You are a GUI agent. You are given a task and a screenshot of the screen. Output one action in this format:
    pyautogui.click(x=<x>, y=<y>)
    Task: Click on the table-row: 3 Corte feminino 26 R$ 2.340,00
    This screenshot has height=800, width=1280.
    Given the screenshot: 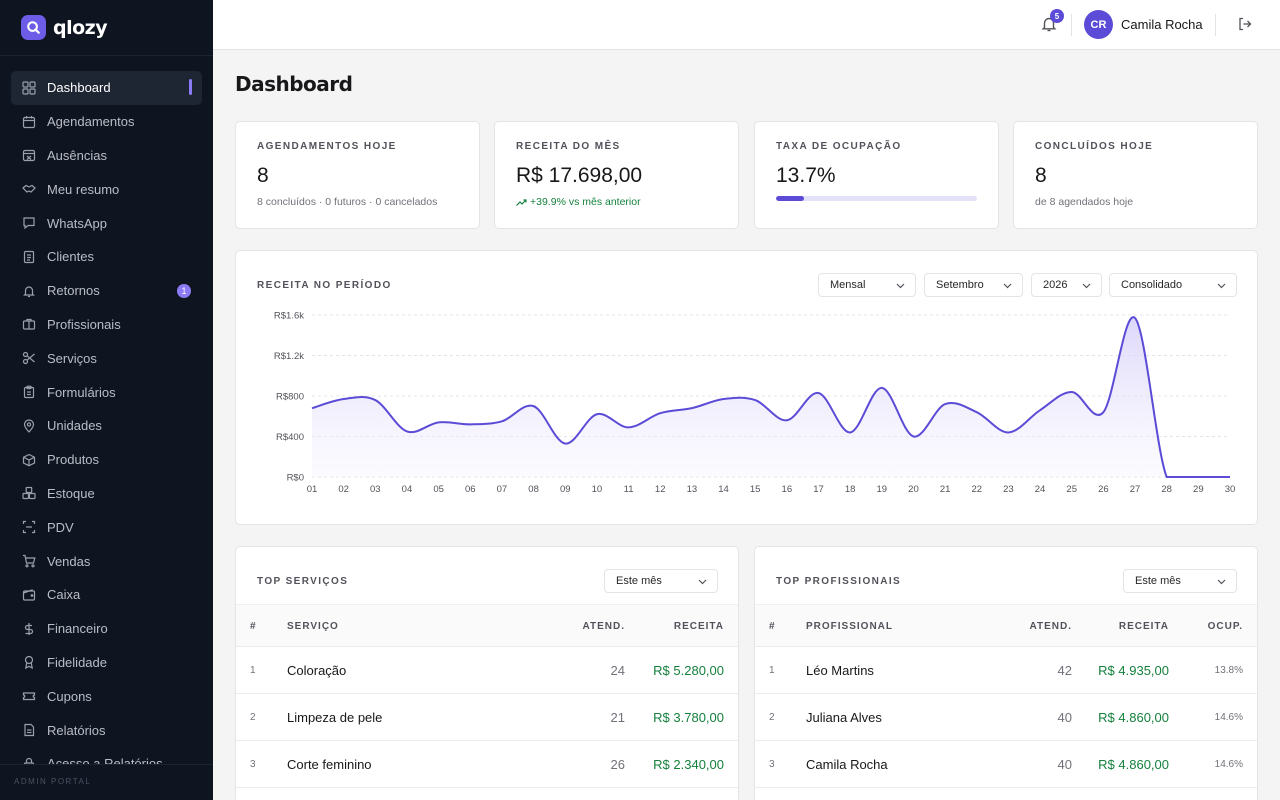 What is the action you would take?
    pyautogui.click(x=487, y=764)
    